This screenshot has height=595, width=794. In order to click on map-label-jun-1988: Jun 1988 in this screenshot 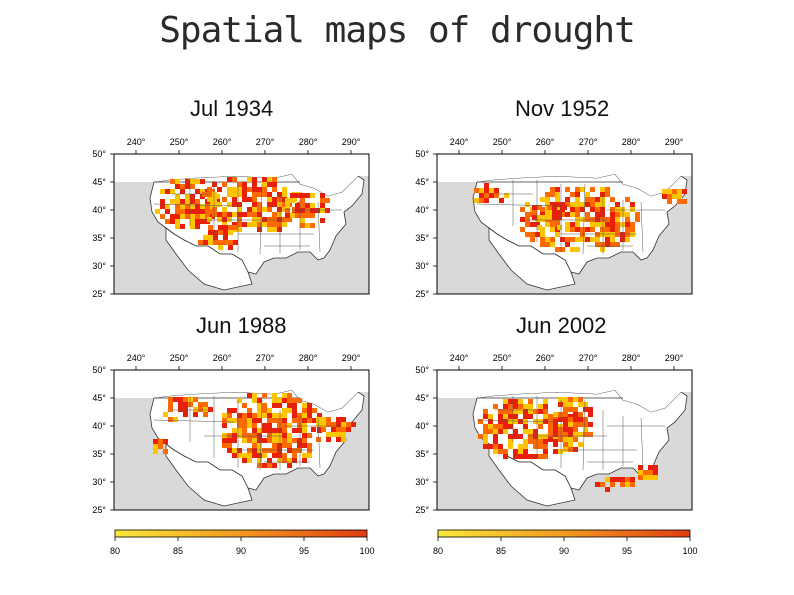, I will do `click(241, 325)`.